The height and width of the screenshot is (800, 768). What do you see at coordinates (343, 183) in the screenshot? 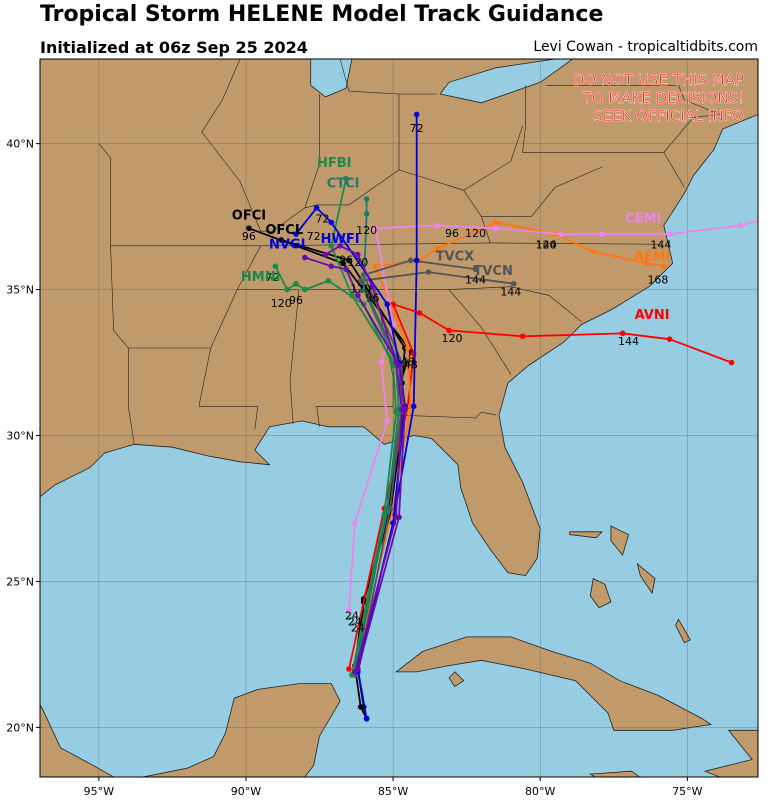
I see `model-name-label: CTCI` at bounding box center [343, 183].